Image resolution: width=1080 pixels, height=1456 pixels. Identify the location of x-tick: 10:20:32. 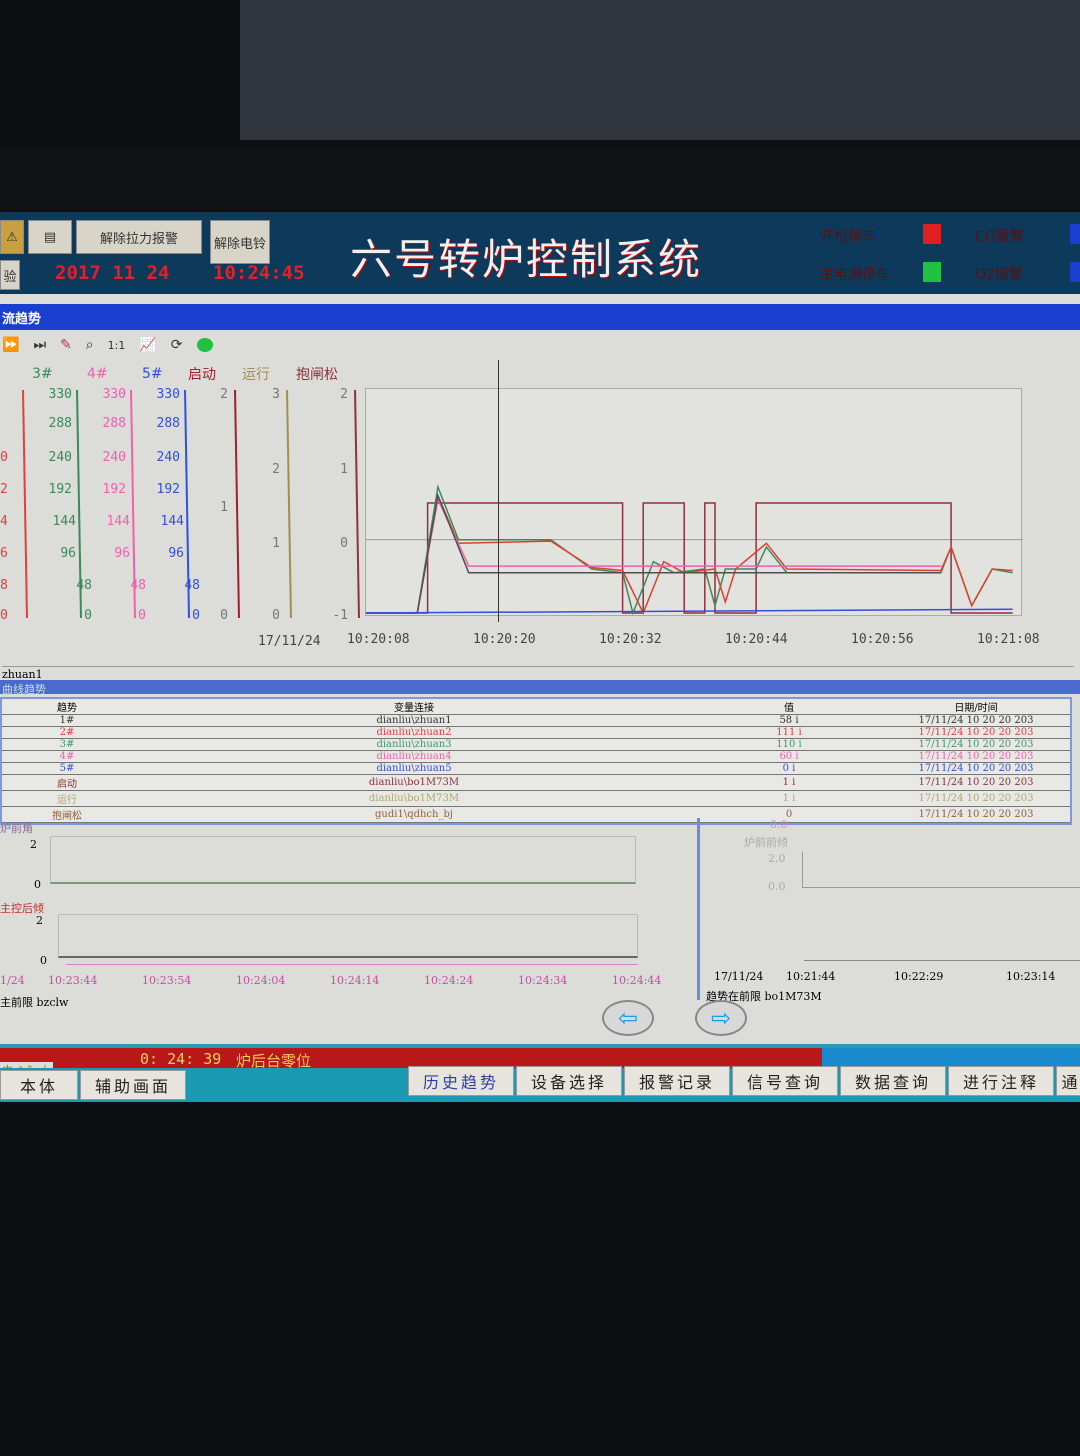
(630, 639).